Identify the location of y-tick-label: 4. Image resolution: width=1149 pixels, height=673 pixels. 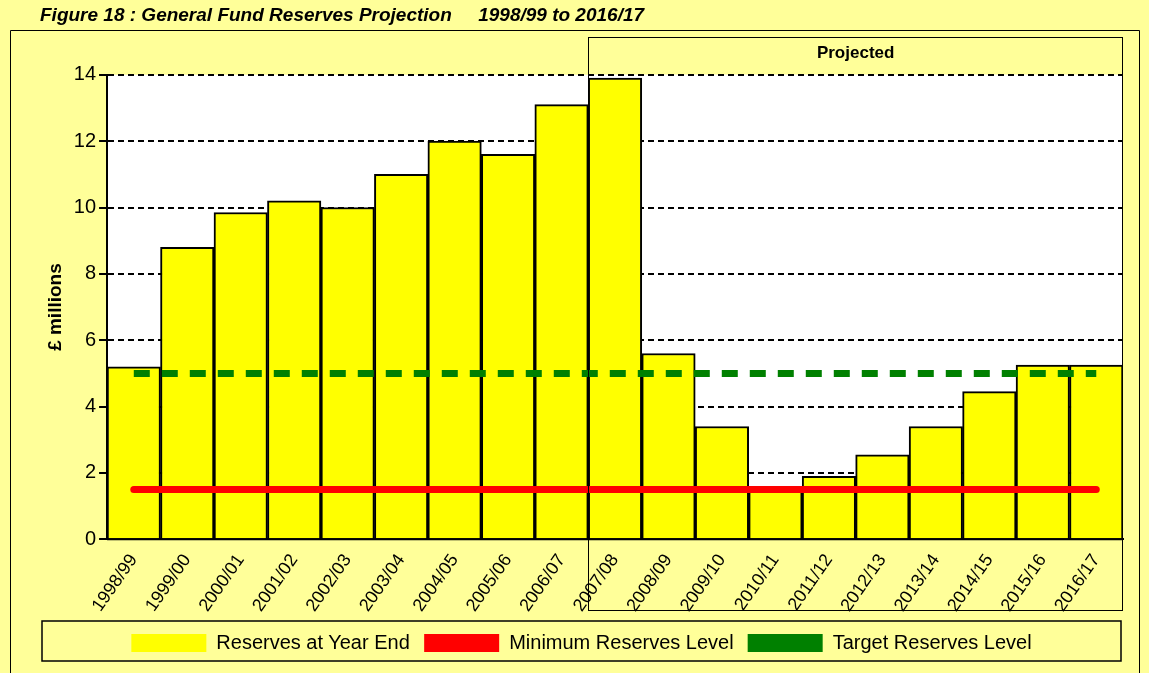
(90, 405).